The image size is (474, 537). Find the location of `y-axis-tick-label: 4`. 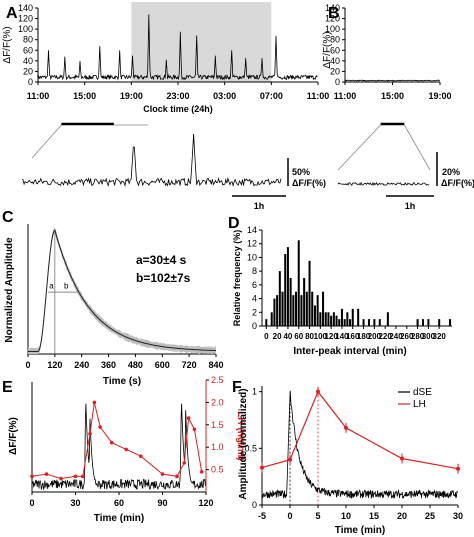

y-axis-tick-label: 4 is located at coordinates (254, 299).